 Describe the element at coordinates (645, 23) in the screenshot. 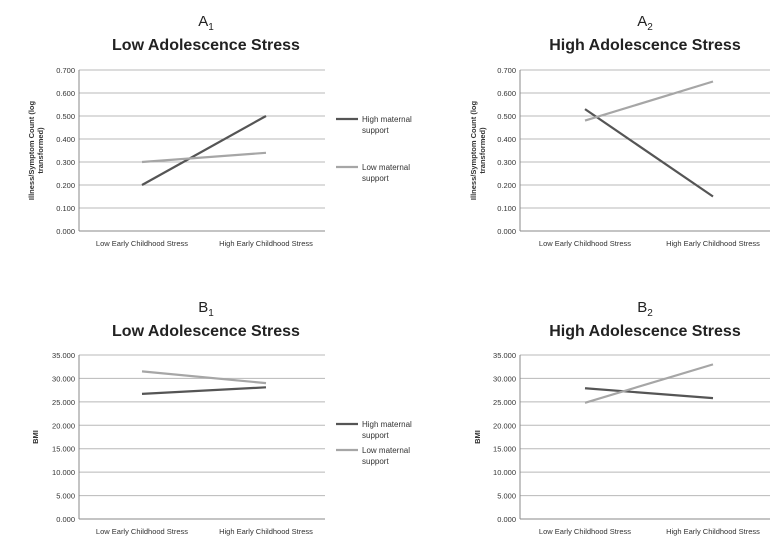

I see `panel-letter: A2` at that location.